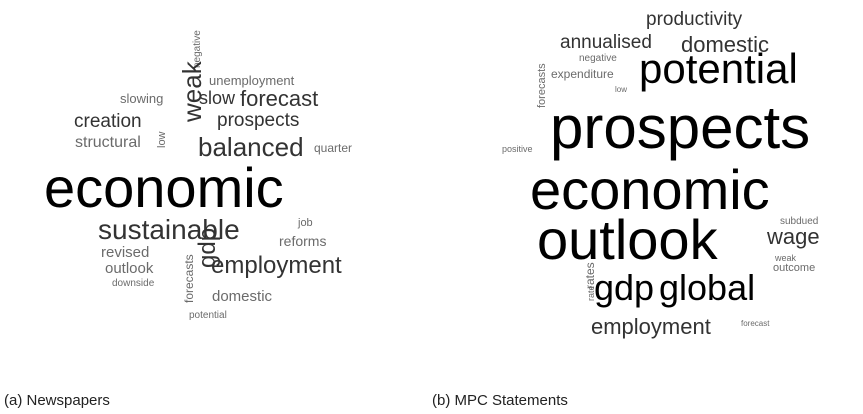  Describe the element at coordinates (252, 80) in the screenshot. I see `word-unemployment: unemployment` at that location.